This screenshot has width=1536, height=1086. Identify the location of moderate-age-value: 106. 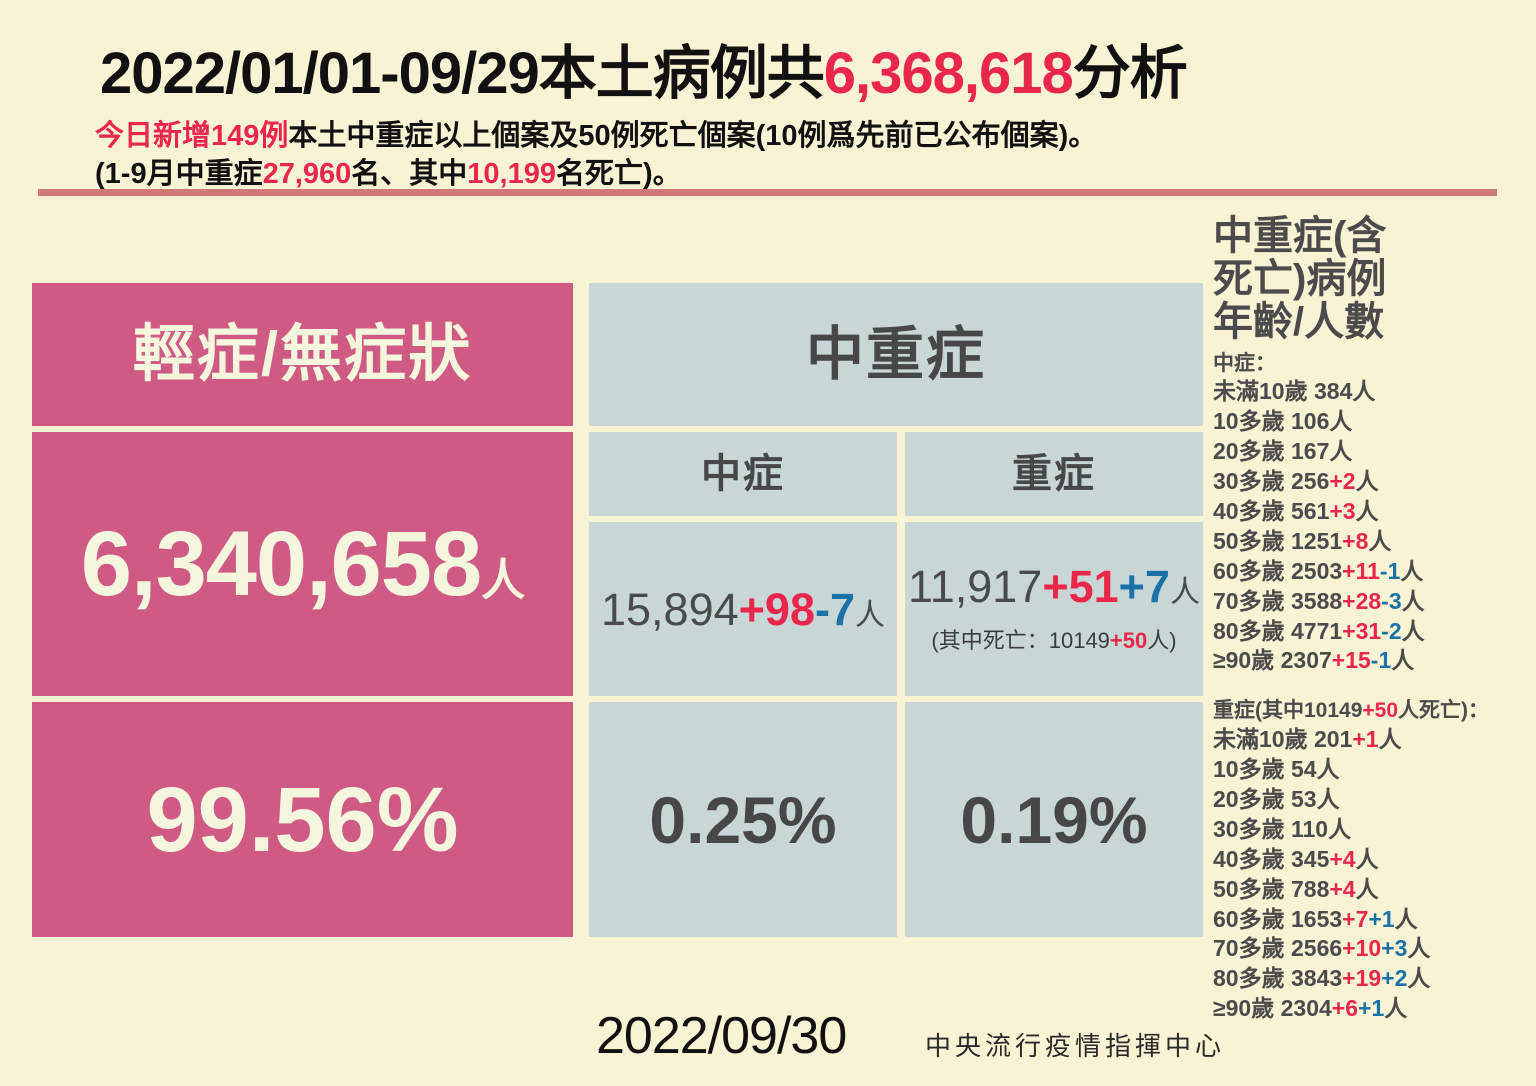
(1310, 421).